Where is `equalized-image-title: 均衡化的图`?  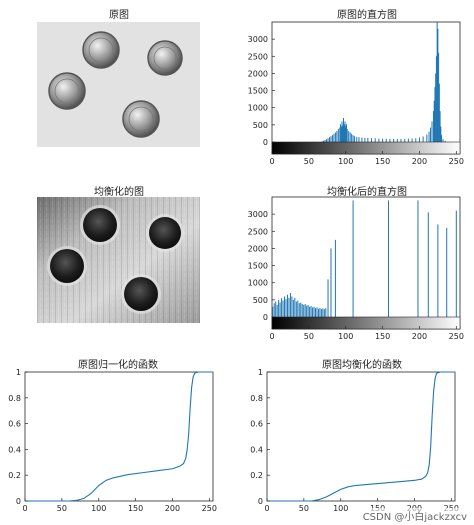 equalized-image-title: 均衡化的图 is located at coordinates (119, 192).